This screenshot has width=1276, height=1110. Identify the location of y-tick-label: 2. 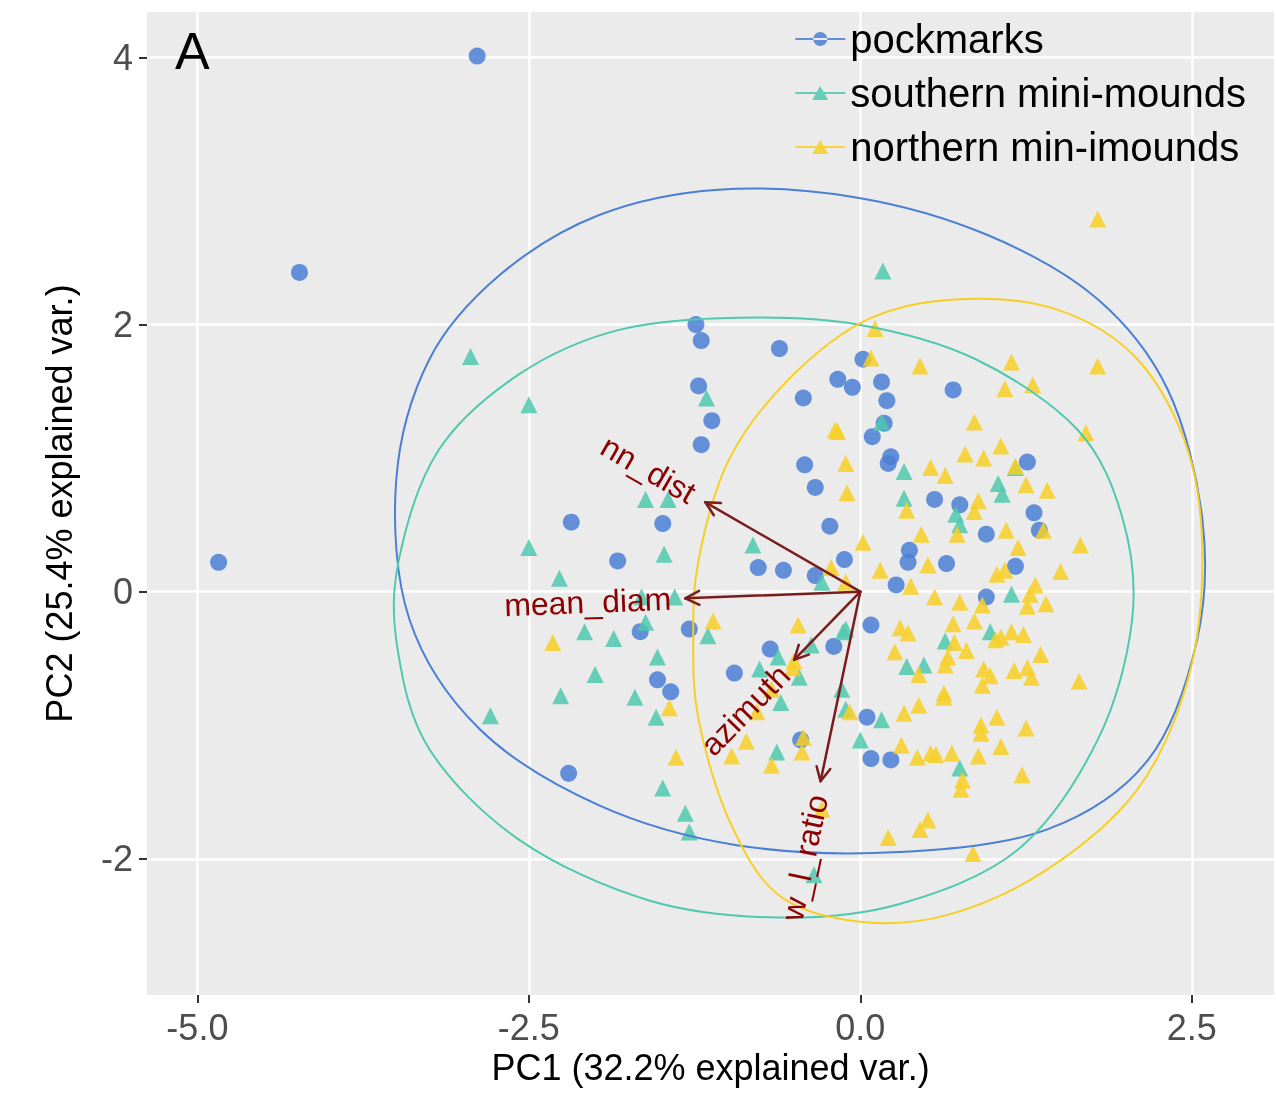
(122, 325).